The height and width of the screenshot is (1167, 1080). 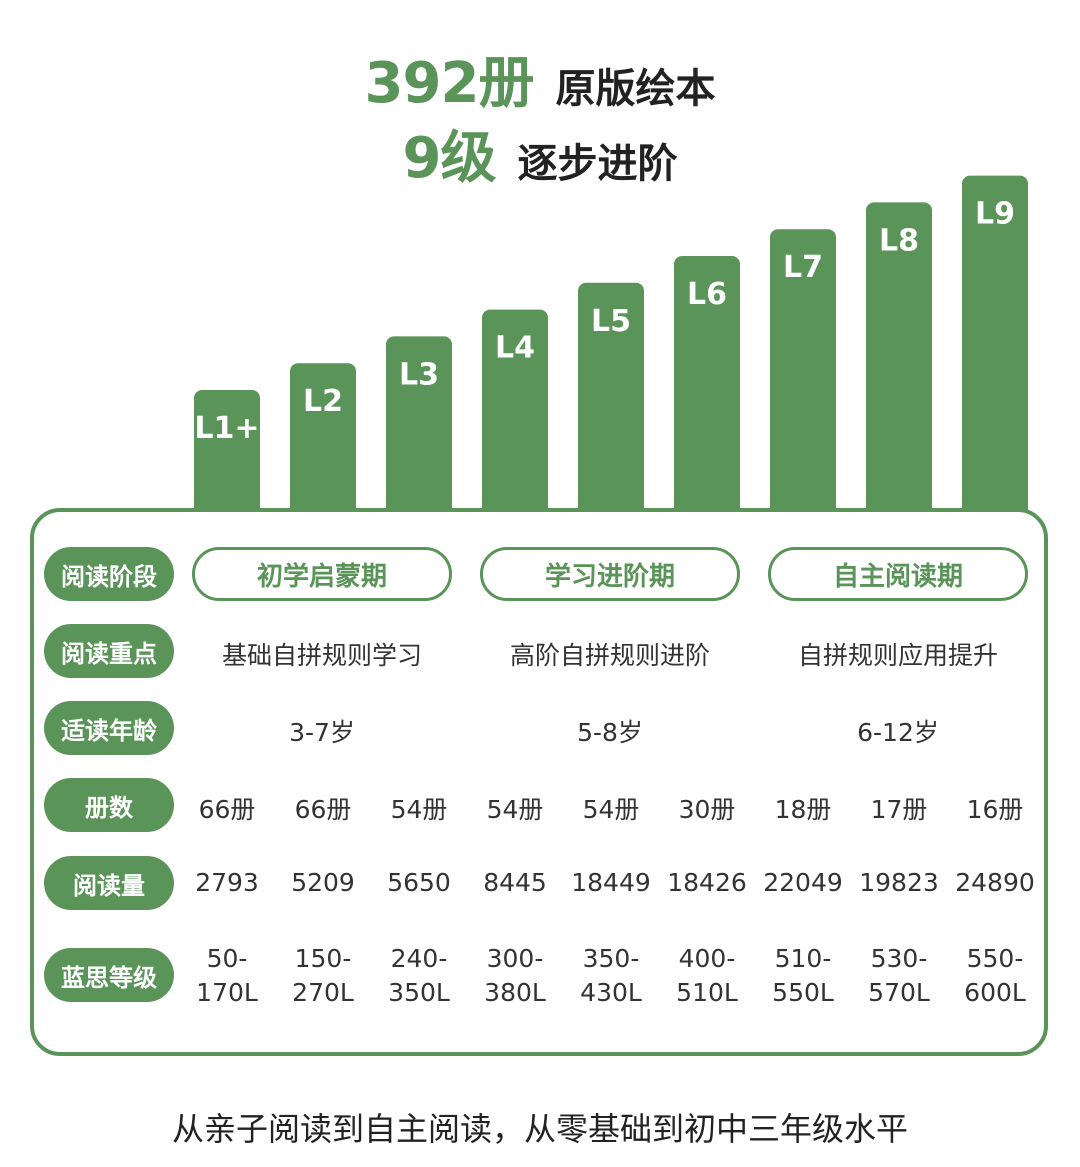 What do you see at coordinates (635, 89) in the screenshot?
I see `book-count-caption: 原版绘本` at bounding box center [635, 89].